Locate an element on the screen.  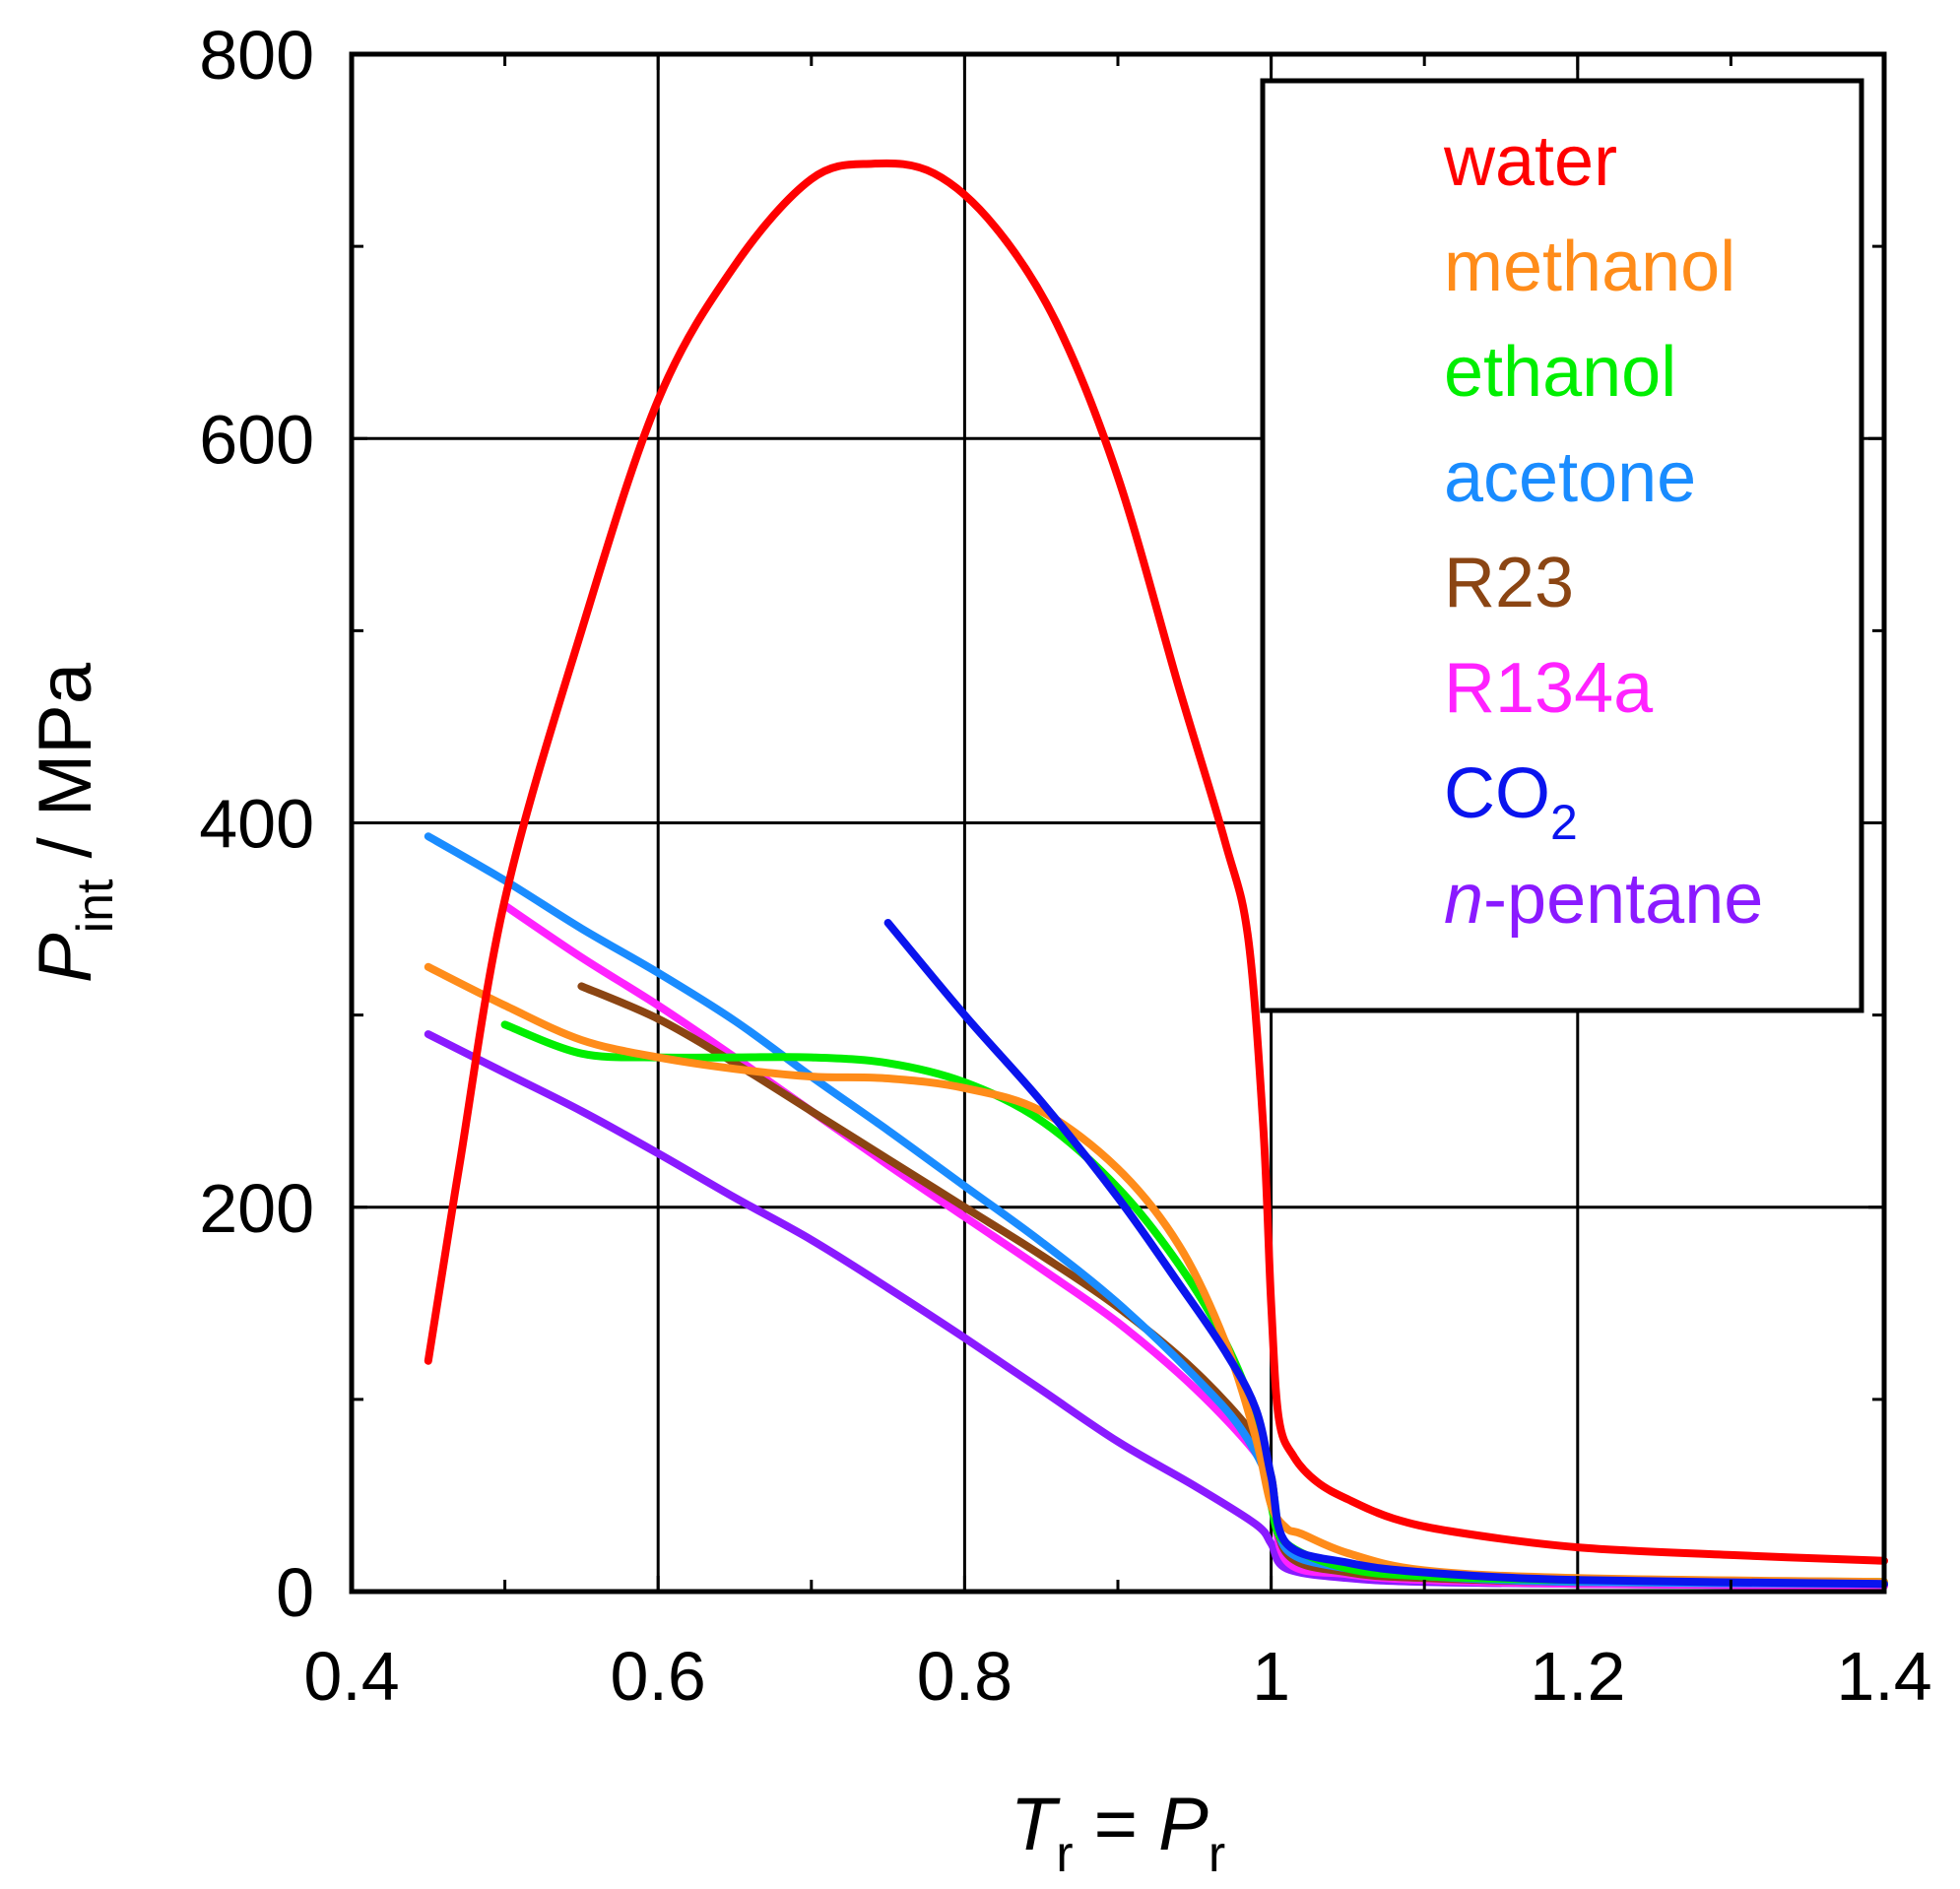
x-tick-label: 1 is located at coordinates (1271, 1677).